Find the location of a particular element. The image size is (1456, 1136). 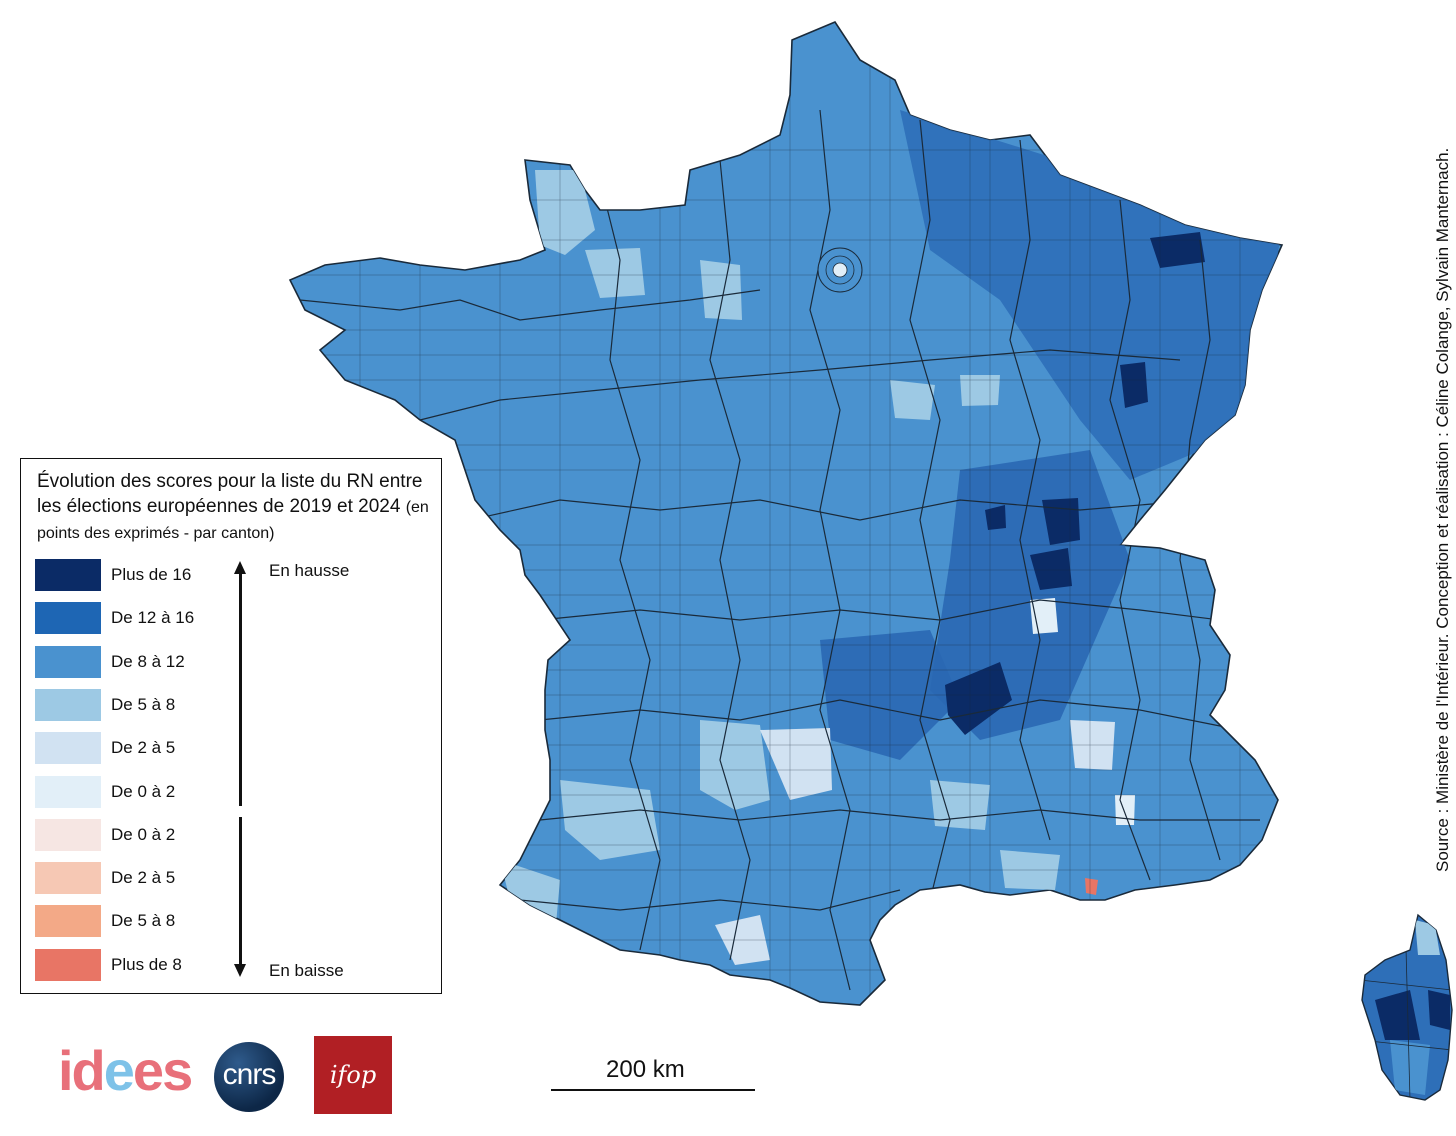

ifop-logo: ifop is located at coordinates (353, 1075).